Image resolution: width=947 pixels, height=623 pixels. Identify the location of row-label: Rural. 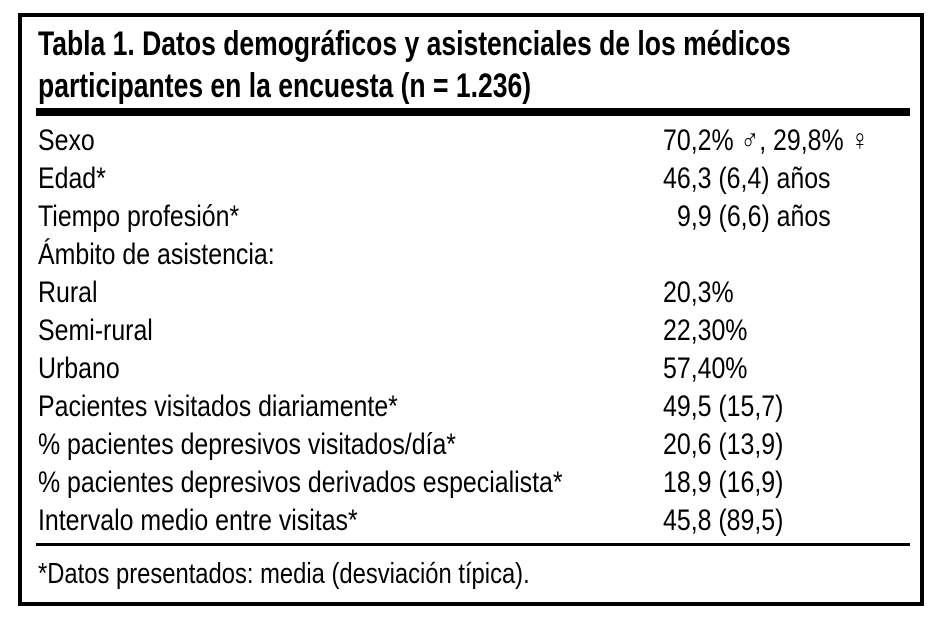
(68, 292).